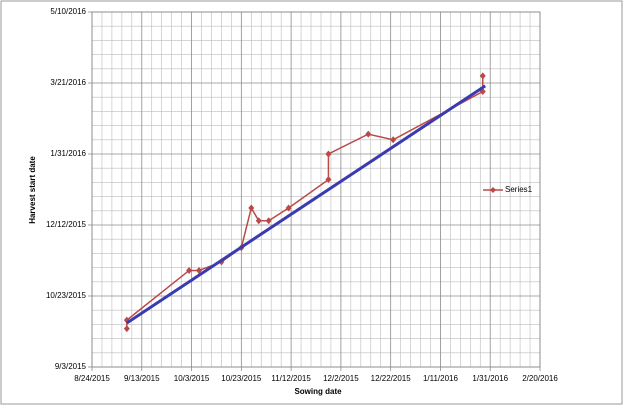 The width and height of the screenshot is (624, 408). I want to click on y-tick-label: 1/31/2016, so click(68, 153).